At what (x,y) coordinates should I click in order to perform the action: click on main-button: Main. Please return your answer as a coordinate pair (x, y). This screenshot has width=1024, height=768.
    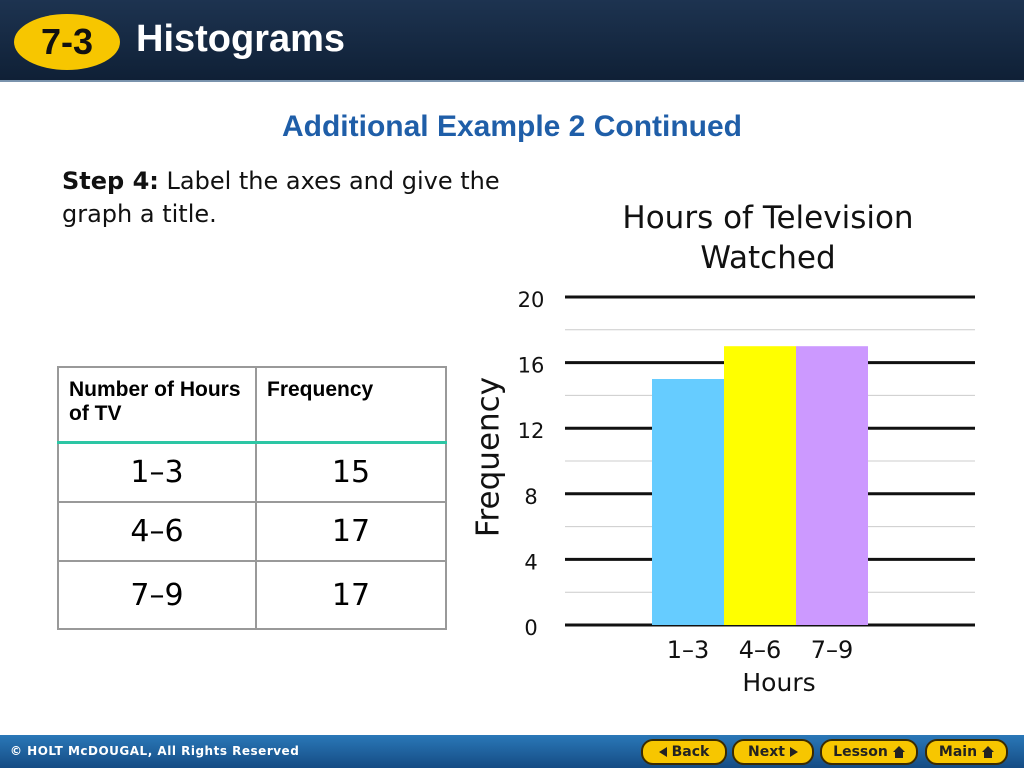
    Looking at the image, I should click on (966, 752).